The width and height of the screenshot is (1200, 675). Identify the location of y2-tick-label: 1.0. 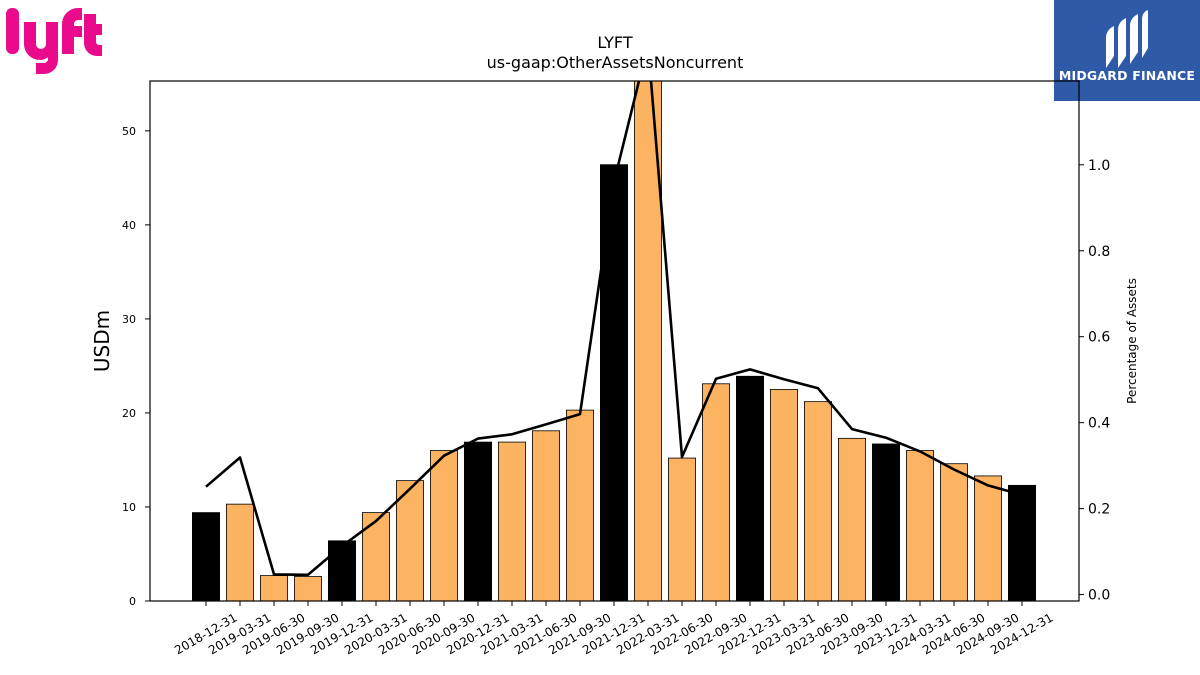
(1099, 166).